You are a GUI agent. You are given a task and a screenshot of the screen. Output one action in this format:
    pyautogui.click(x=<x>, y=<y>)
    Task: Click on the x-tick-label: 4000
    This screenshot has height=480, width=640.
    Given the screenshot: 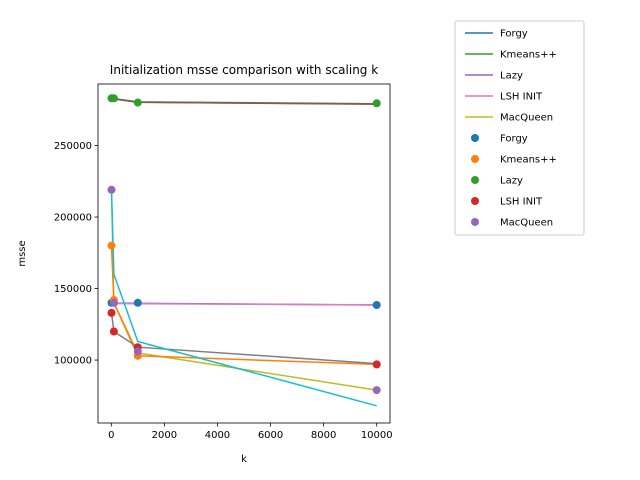 What is the action you would take?
    pyautogui.click(x=217, y=435)
    